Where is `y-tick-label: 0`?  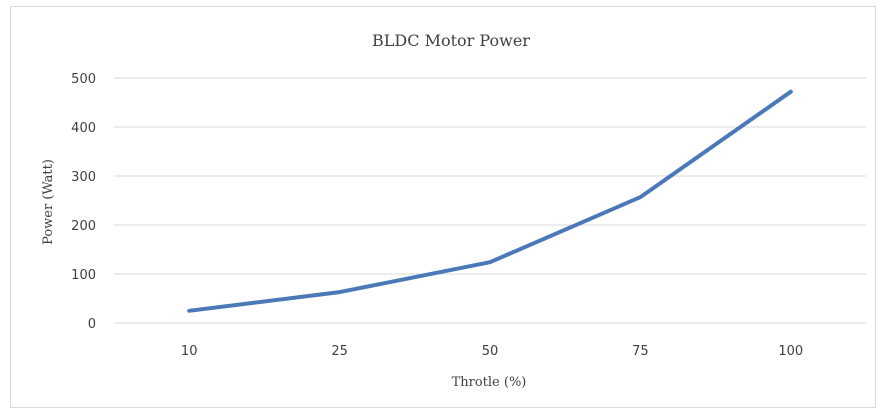 y-tick-label: 0 is located at coordinates (92, 324).